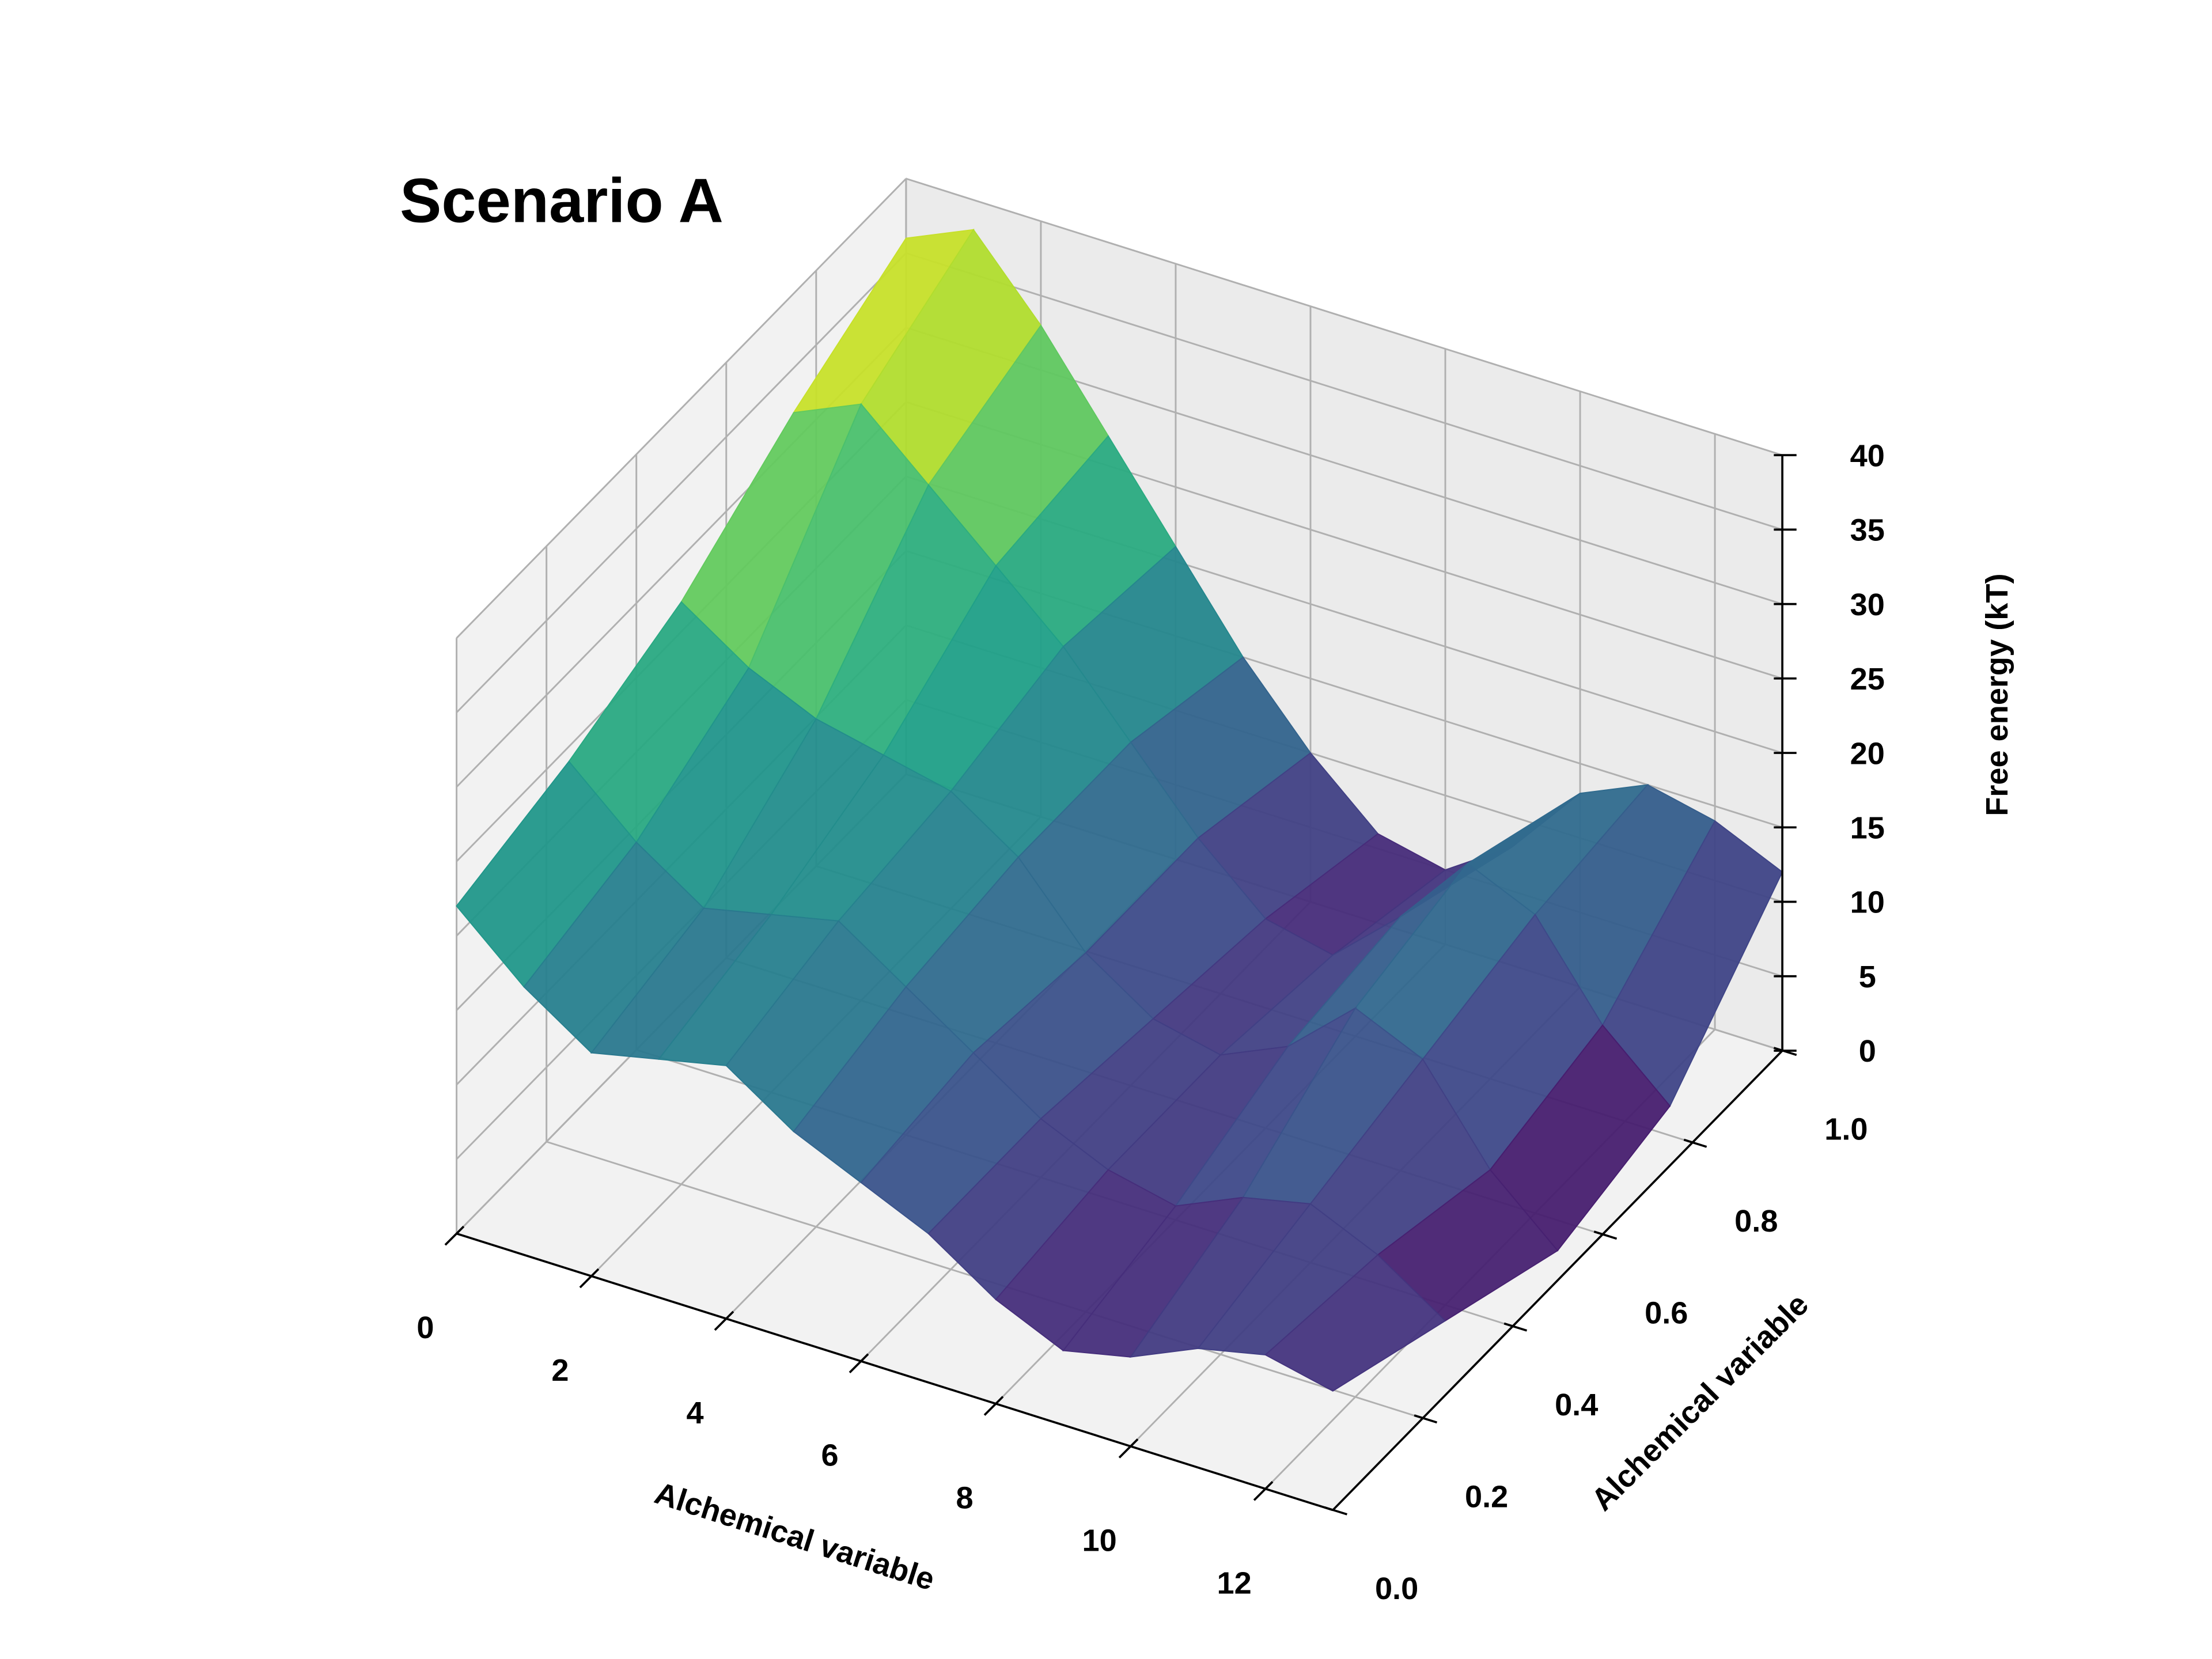 Image resolution: width=2212 pixels, height=1659 pixels. I want to click on z-axis-label: Free energy (kT), so click(1997, 695).